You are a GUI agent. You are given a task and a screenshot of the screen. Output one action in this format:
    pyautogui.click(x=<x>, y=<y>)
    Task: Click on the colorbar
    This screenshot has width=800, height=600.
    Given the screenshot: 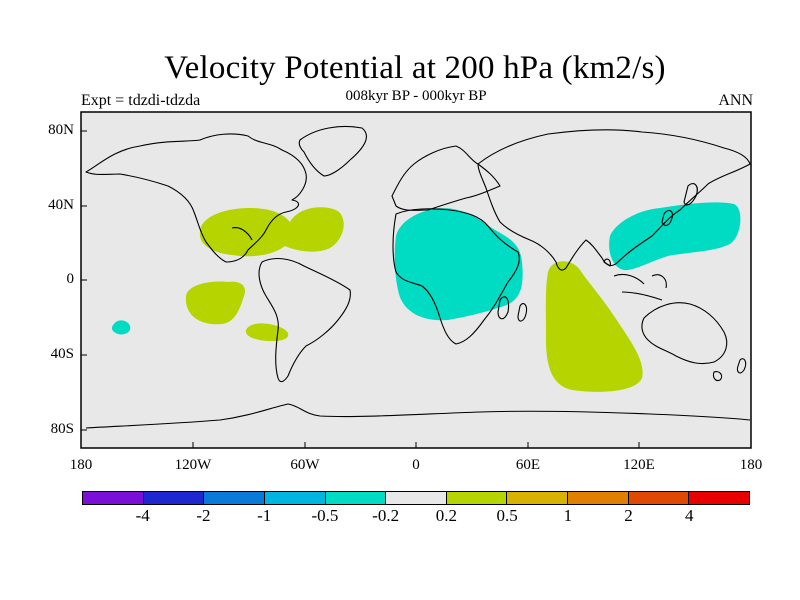 What is the action you would take?
    pyautogui.click(x=416, y=498)
    